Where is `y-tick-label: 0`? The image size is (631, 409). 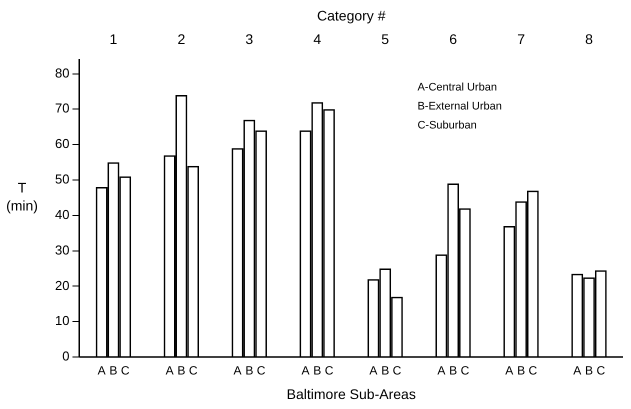
y-tick-label: 0 is located at coordinates (66, 356).